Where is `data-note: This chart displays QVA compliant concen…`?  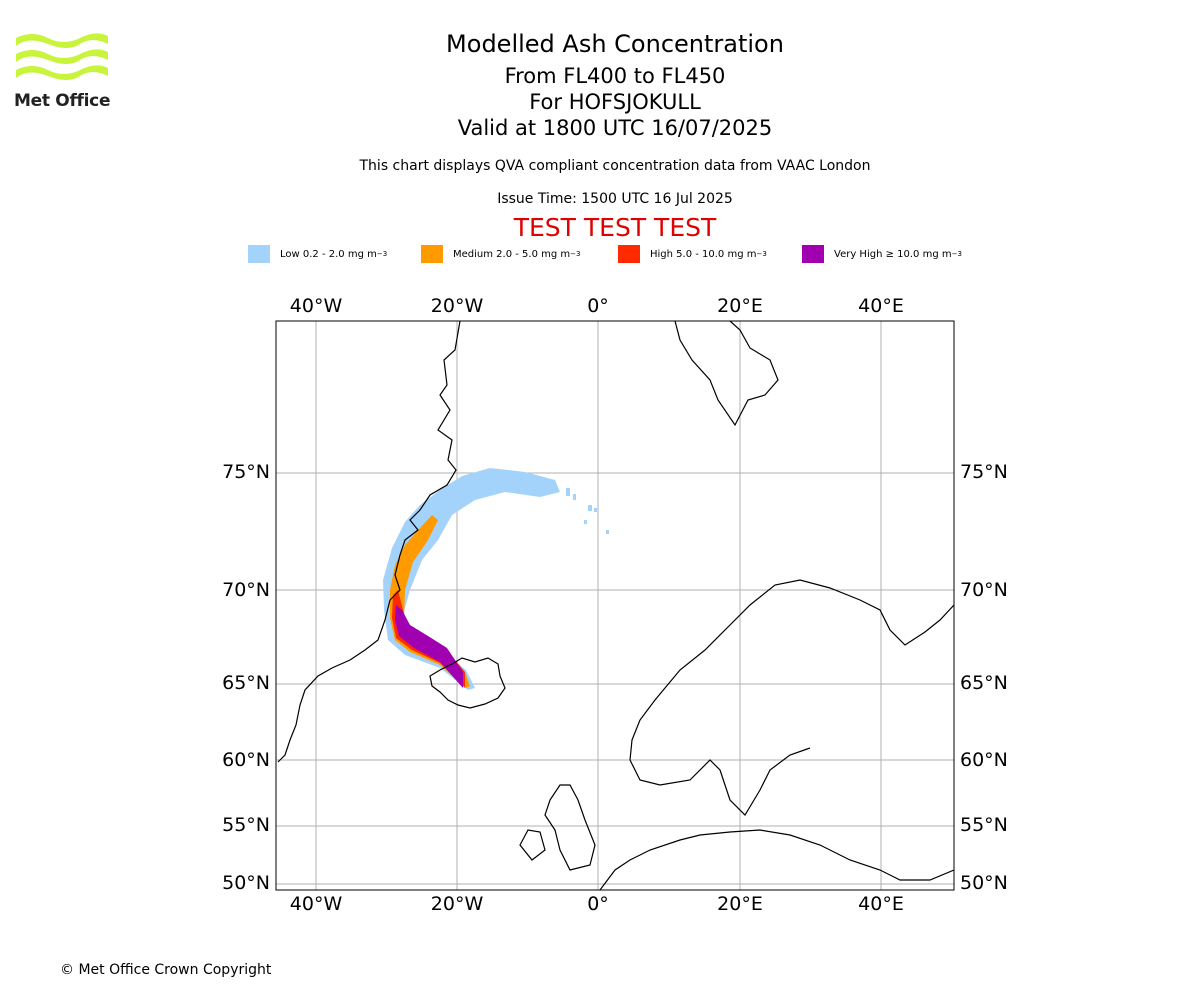 data-note: This chart displays QVA compliant concen… is located at coordinates (615, 166).